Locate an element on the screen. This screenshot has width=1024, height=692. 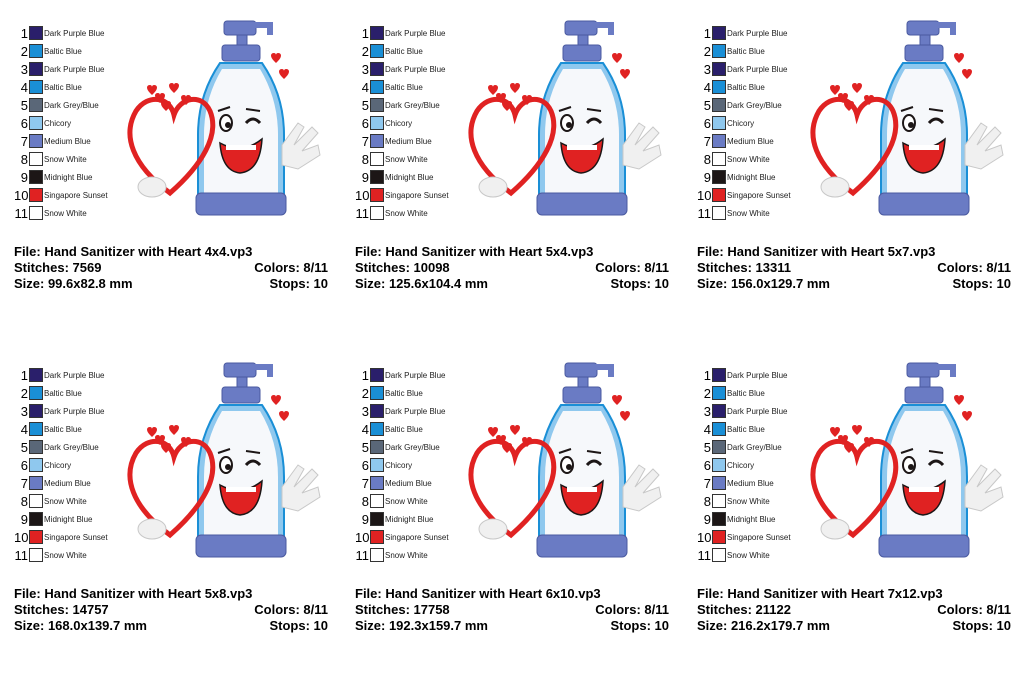
color-number: 2 is located at coordinates (365, 51).